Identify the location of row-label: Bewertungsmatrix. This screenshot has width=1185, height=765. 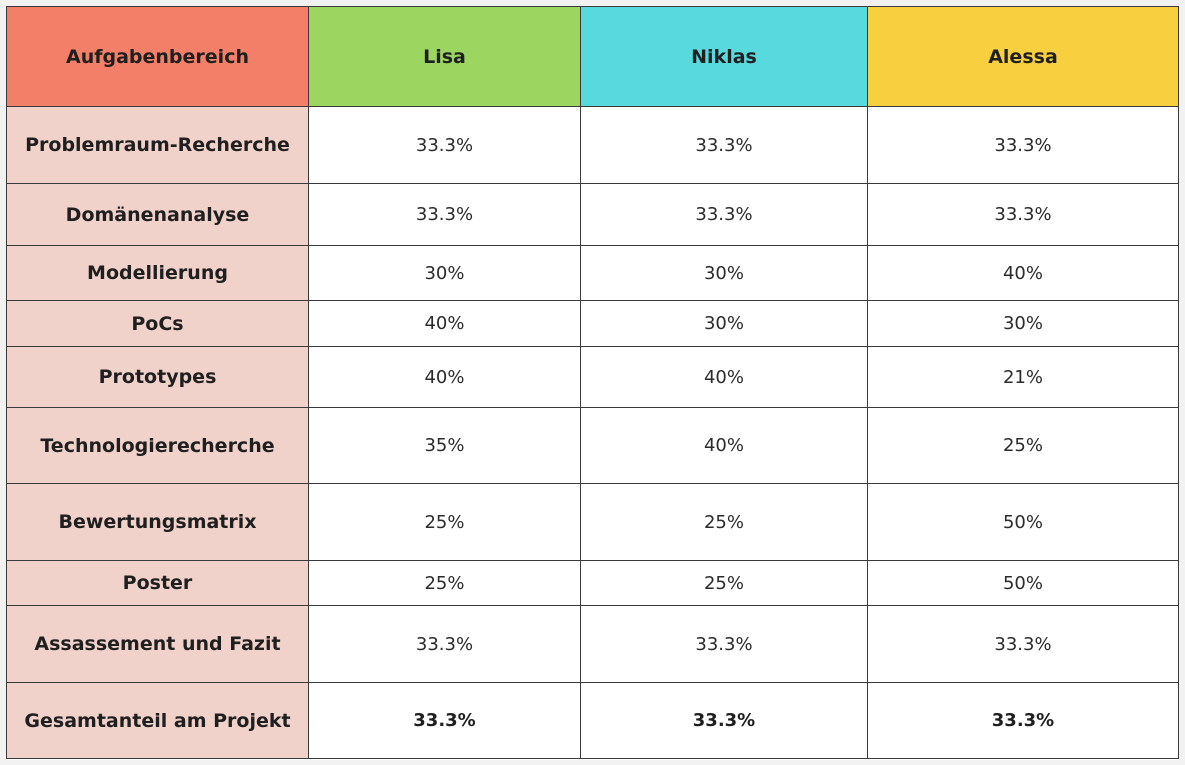
(157, 522).